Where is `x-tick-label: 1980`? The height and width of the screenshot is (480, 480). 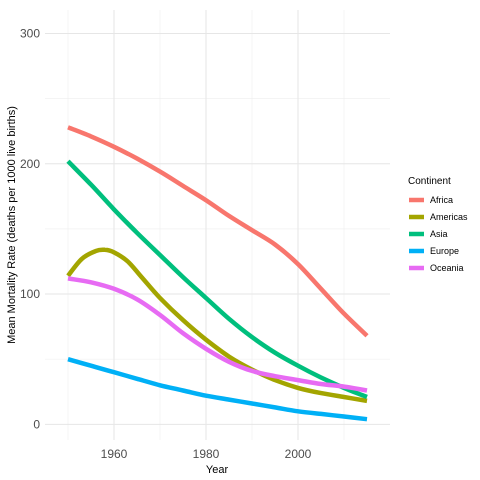 x-tick-label: 1980 is located at coordinates (206, 454).